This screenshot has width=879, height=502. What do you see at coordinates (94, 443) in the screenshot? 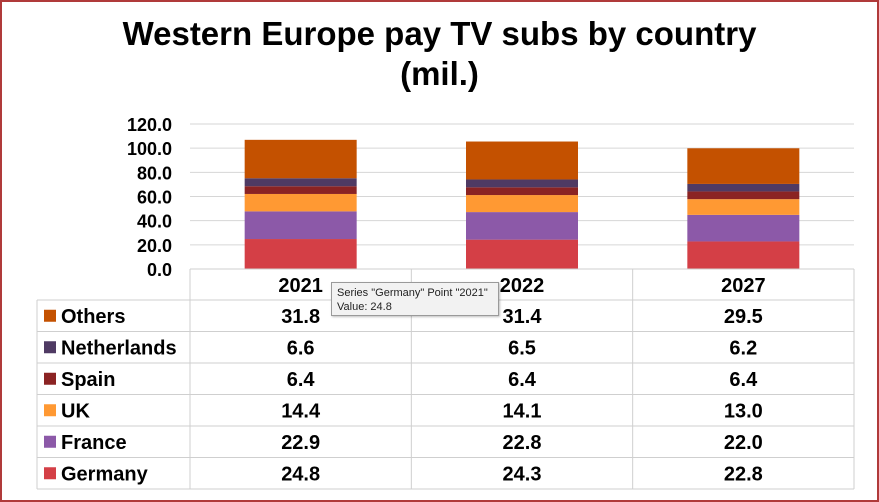
I see `legend-label-france: France` at bounding box center [94, 443].